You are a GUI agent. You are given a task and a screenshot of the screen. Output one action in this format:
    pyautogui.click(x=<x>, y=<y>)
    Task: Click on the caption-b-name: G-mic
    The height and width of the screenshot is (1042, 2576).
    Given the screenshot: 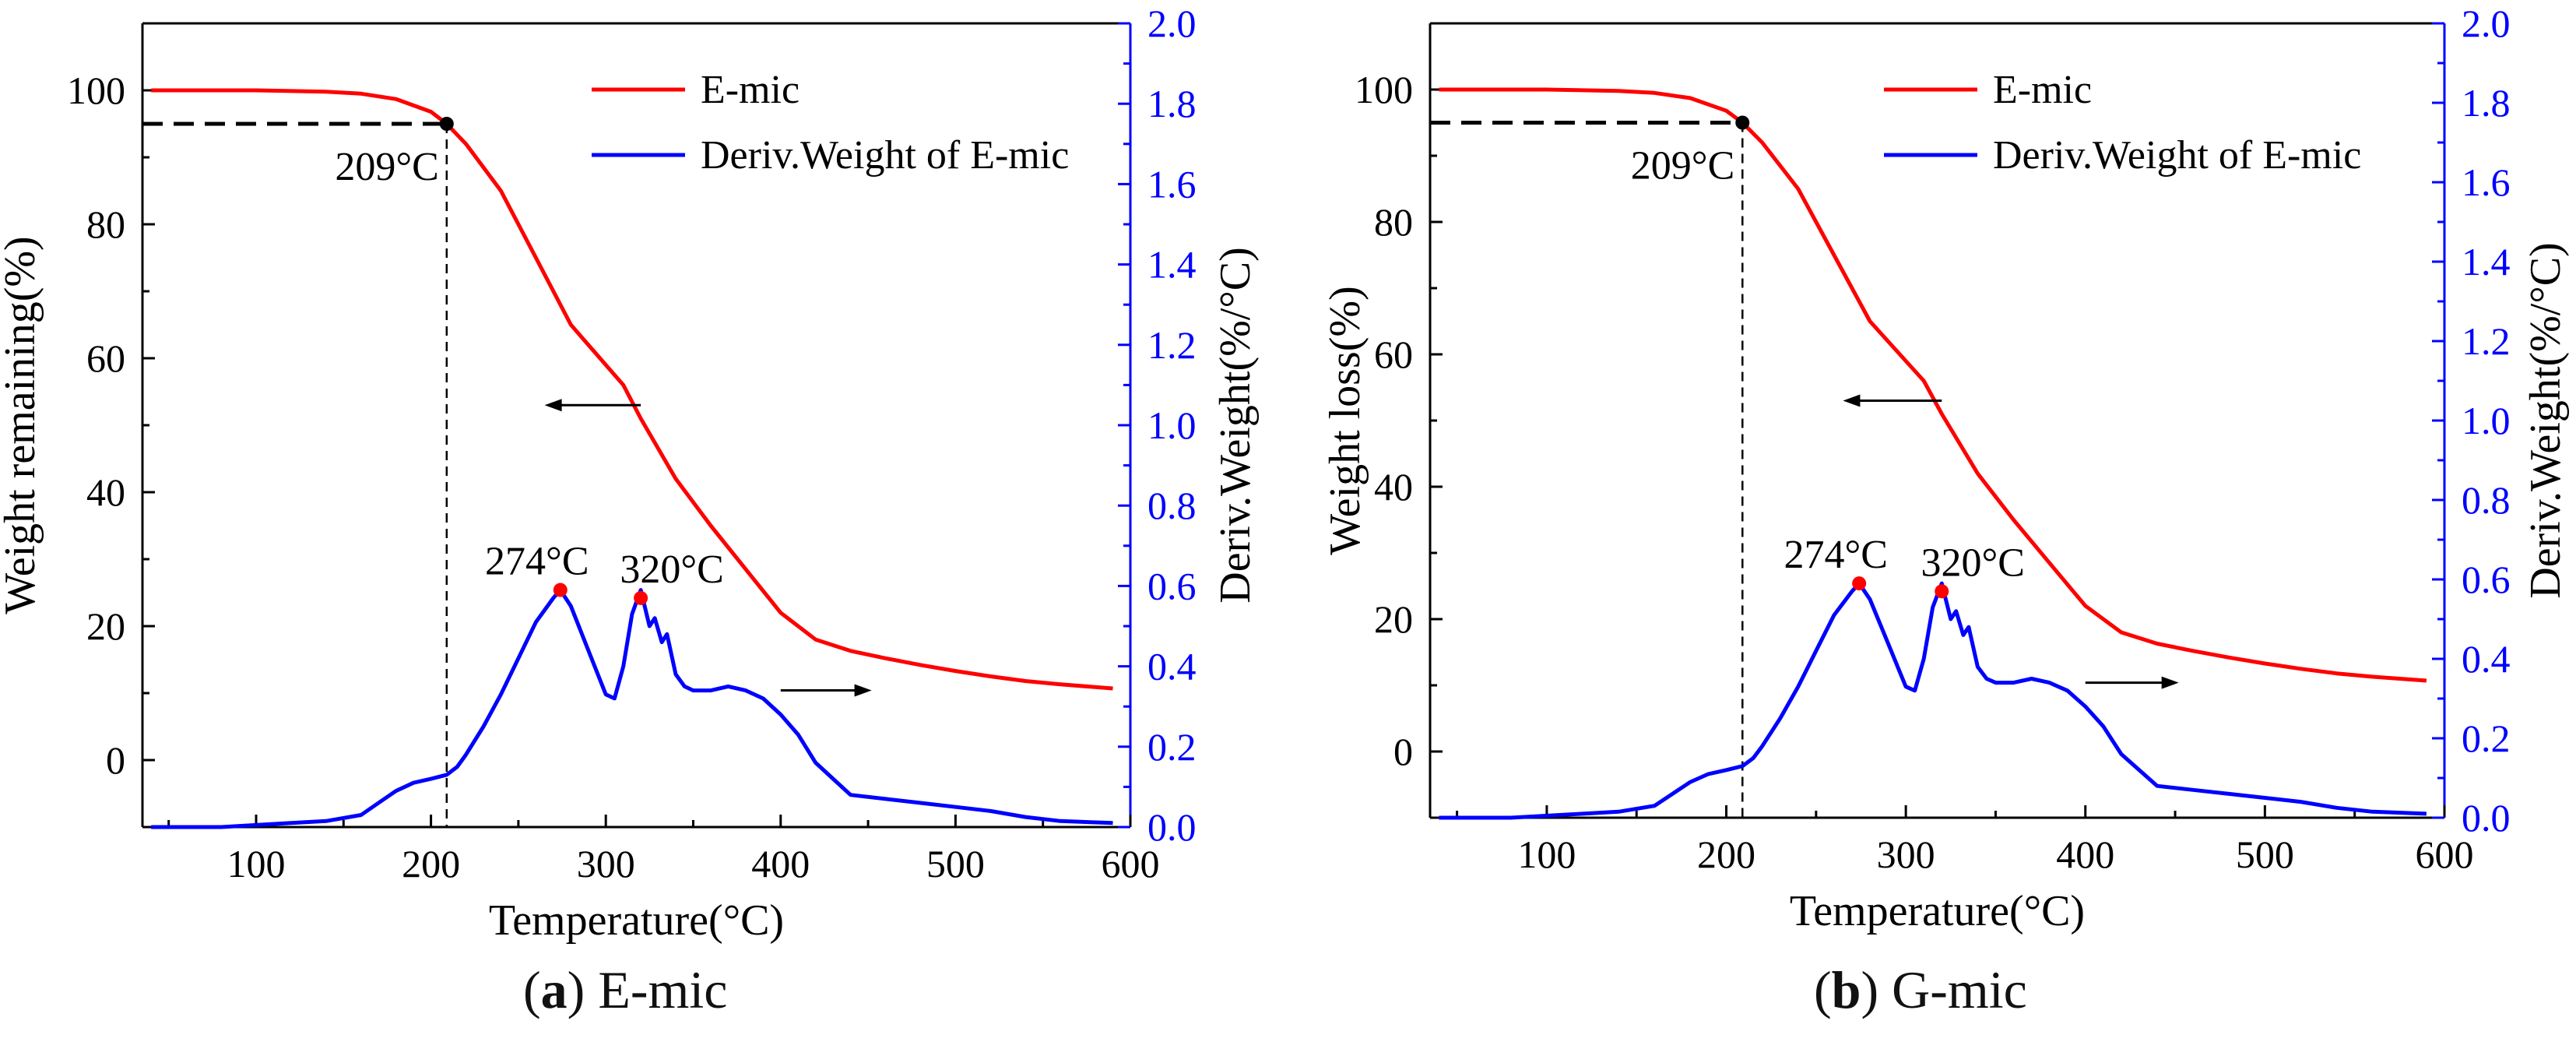 What is the action you would take?
    pyautogui.click(x=1959, y=989)
    